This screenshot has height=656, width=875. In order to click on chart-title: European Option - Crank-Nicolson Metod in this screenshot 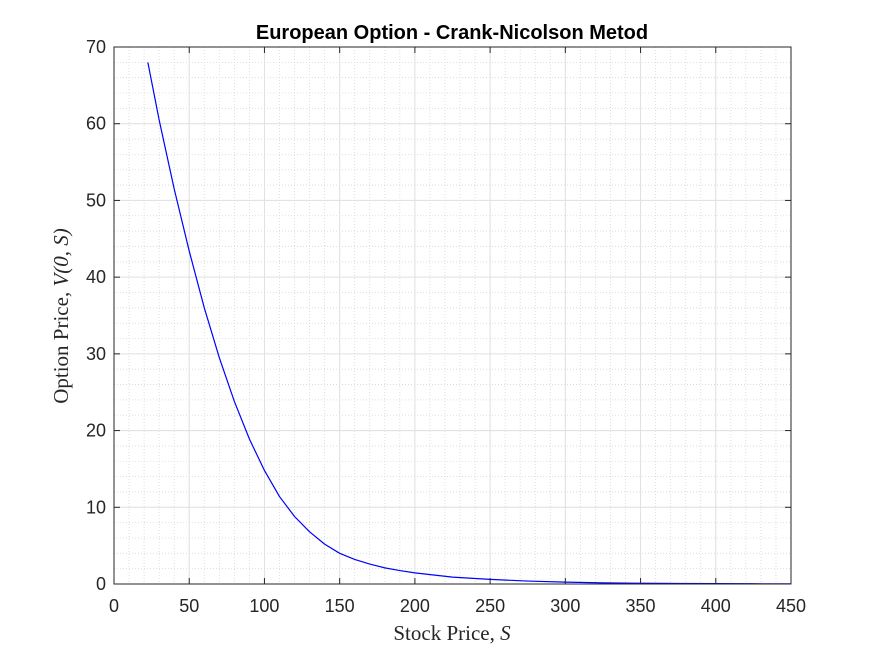, I will do `click(452, 33)`.